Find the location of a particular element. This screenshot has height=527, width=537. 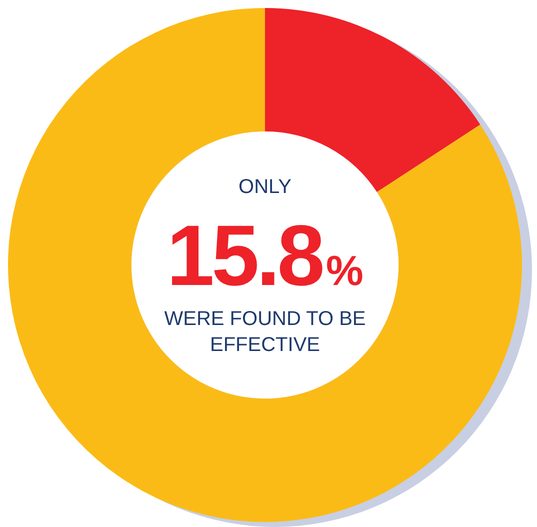

text: ONLY is located at coordinates (265, 187).